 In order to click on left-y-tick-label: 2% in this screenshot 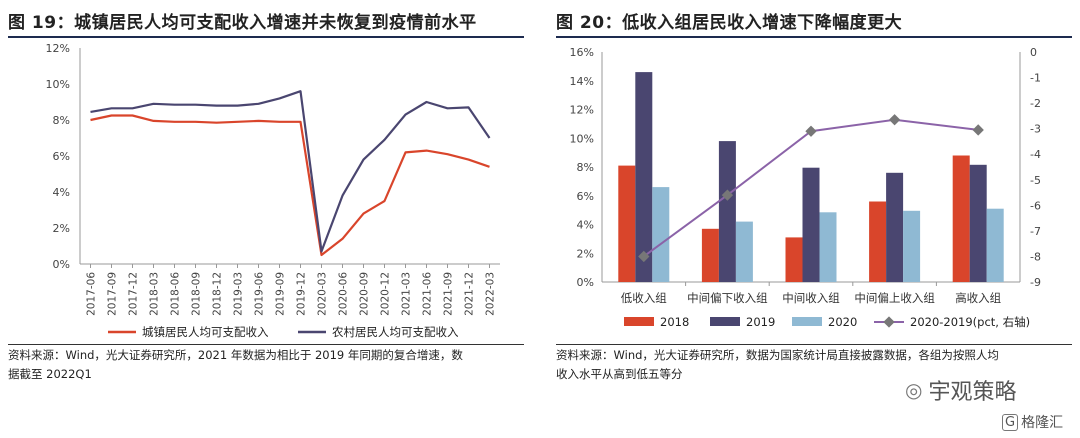, I will do `click(61, 228)`.